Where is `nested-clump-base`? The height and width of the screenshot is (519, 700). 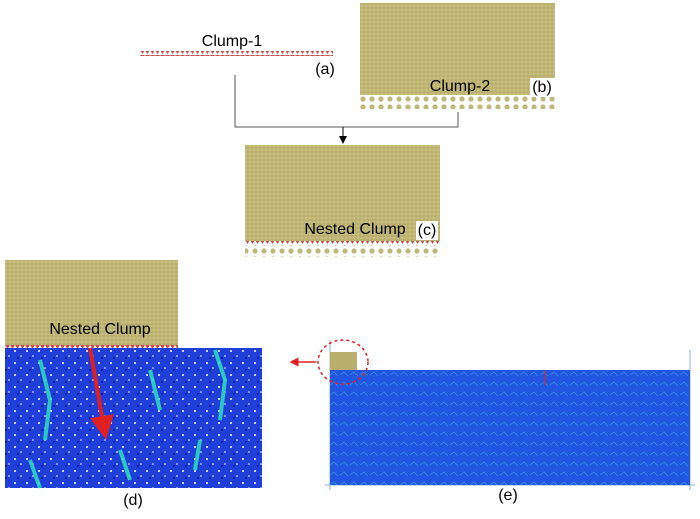
nested-clump-base is located at coordinates (342, 251).